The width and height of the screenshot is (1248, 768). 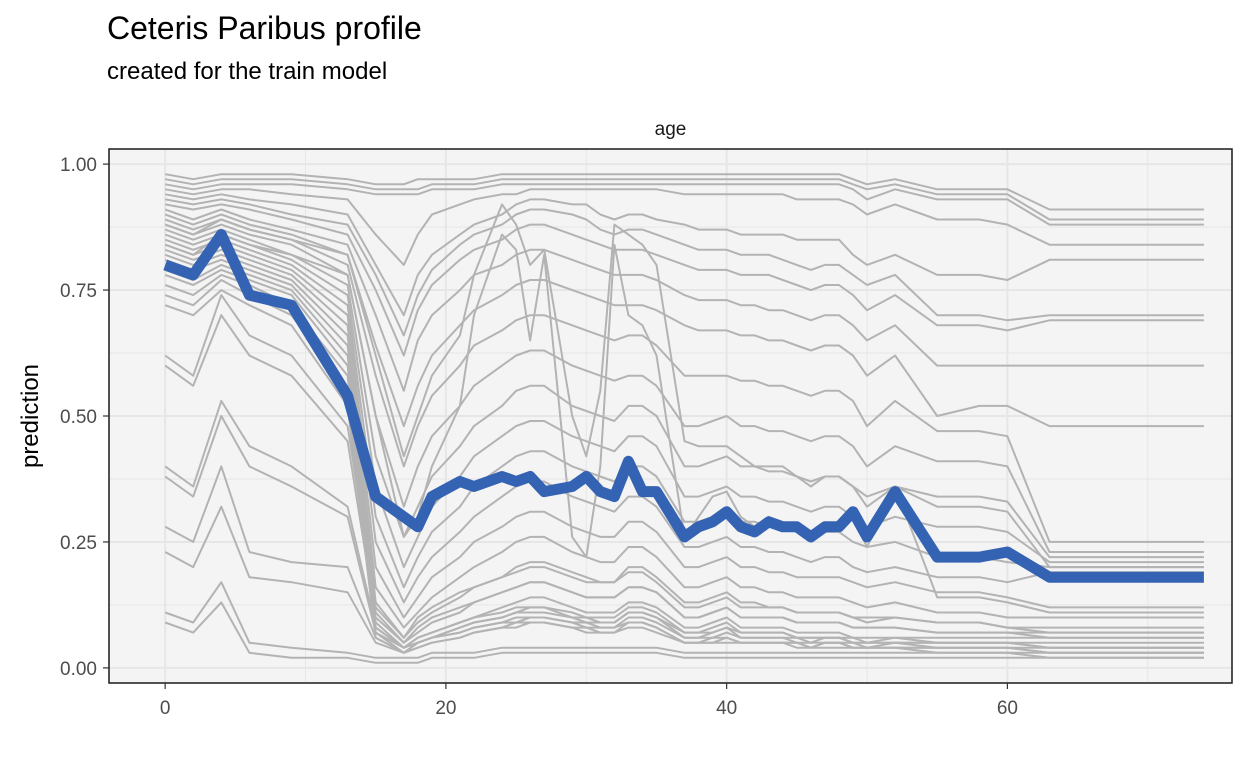 What do you see at coordinates (726, 708) in the screenshot?
I see `x-tick-label: 40` at bounding box center [726, 708].